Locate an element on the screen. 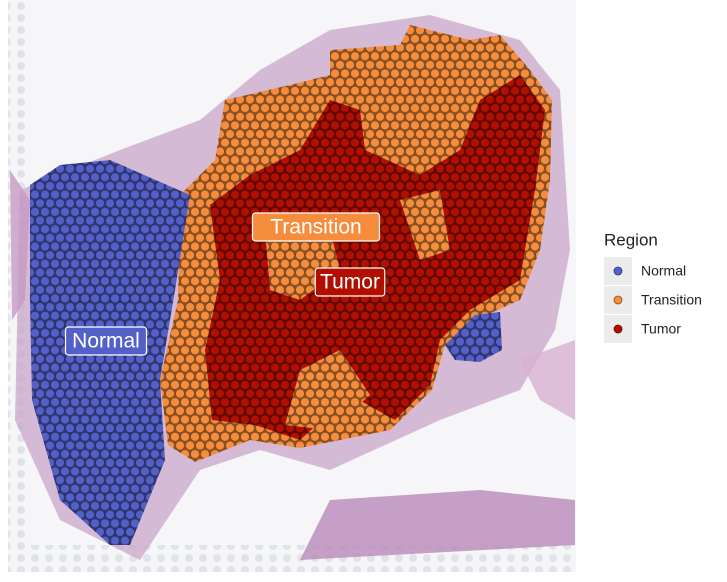 Image resolution: width=727 pixels, height=582 pixels. legend: Region Normal Transition Tumor is located at coordinates (653, 286).